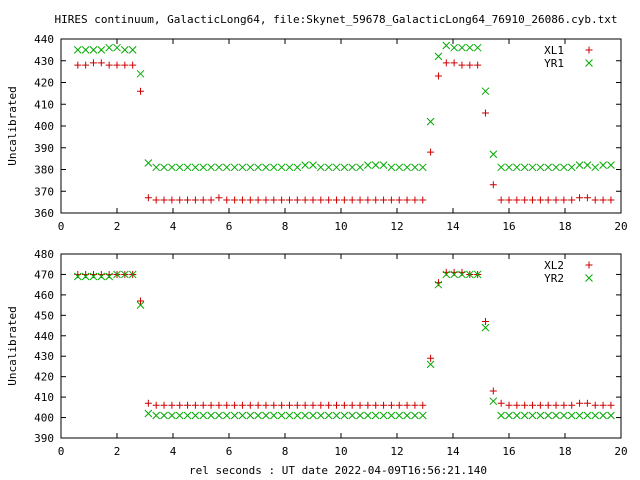 This screenshot has height=480, width=640. Describe the element at coordinates (44, 315) in the screenshot. I see `y-tick-label: 450` at that location.